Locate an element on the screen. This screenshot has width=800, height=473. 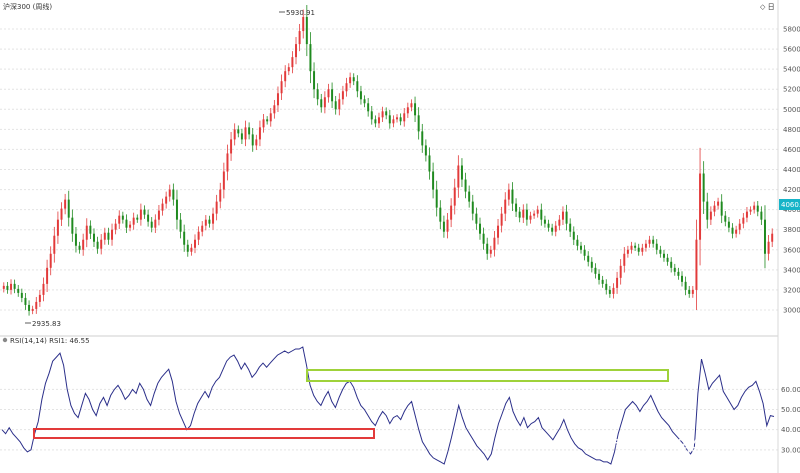
rsi-tick-label: 30.00 is located at coordinates (790, 450).